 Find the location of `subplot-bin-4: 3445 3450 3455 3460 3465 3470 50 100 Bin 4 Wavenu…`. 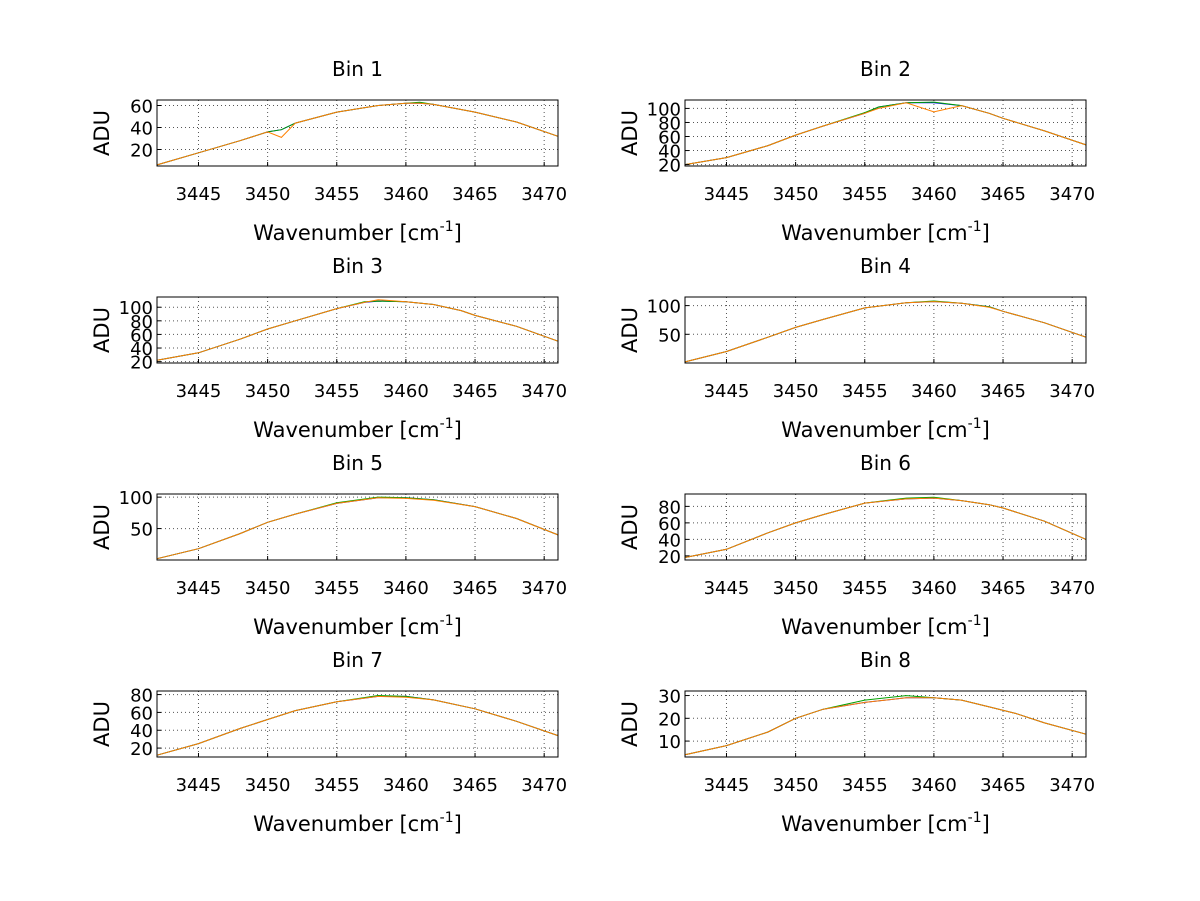

subplot-bin-4: 3445 3450 3455 3460 3465 3470 50 100 Bin 4 Wavenu… is located at coordinates (856, 348).